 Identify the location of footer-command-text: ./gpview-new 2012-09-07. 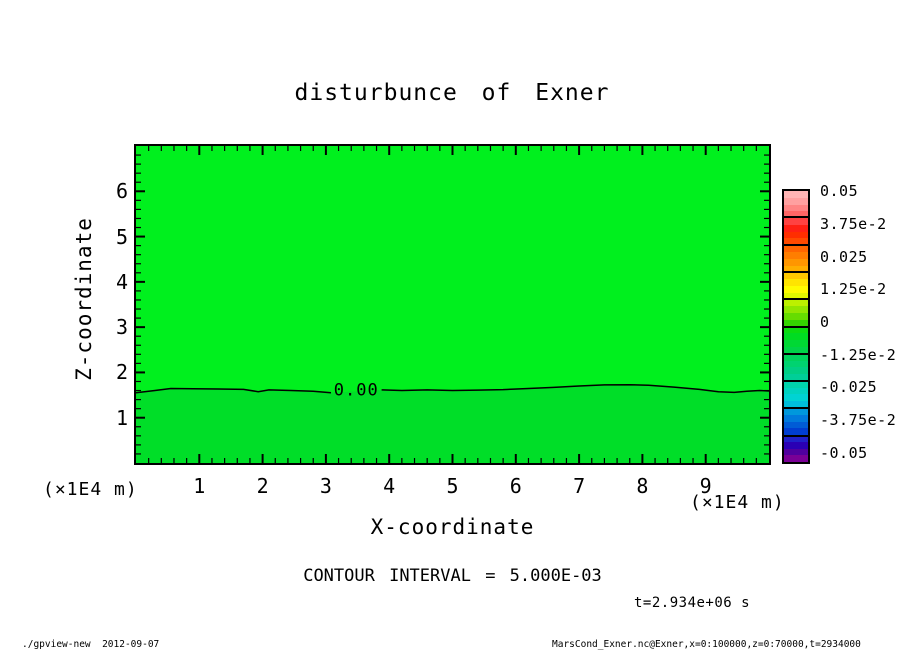
(91, 644).